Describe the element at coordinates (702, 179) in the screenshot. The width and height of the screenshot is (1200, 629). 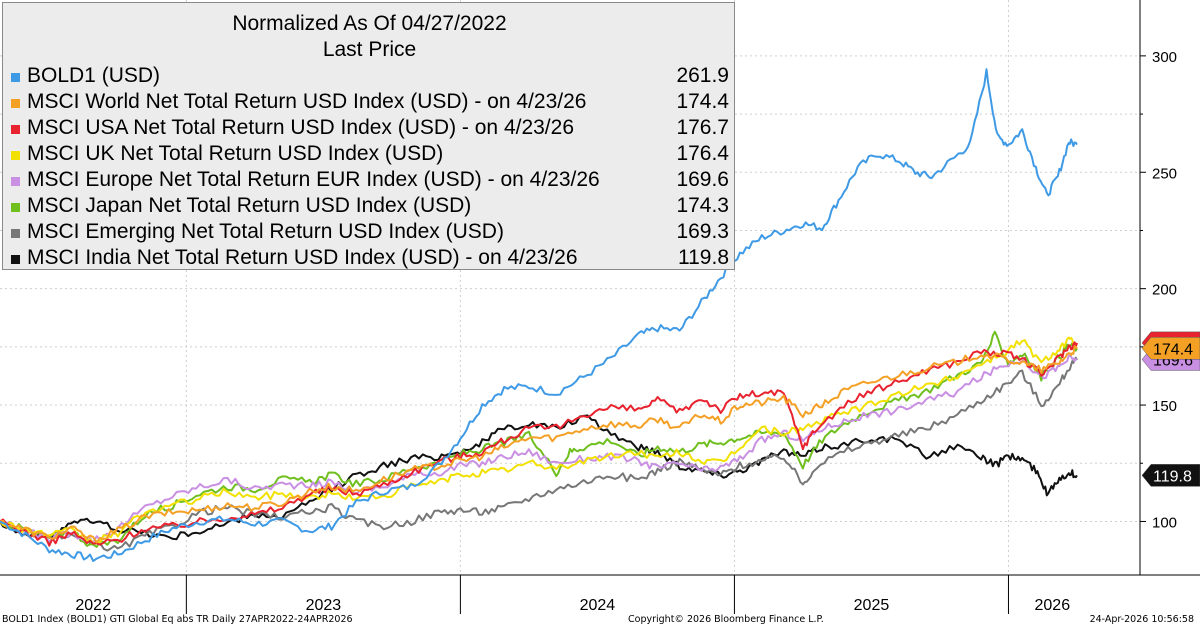
I see `legend-last-price: 169.6` at that location.